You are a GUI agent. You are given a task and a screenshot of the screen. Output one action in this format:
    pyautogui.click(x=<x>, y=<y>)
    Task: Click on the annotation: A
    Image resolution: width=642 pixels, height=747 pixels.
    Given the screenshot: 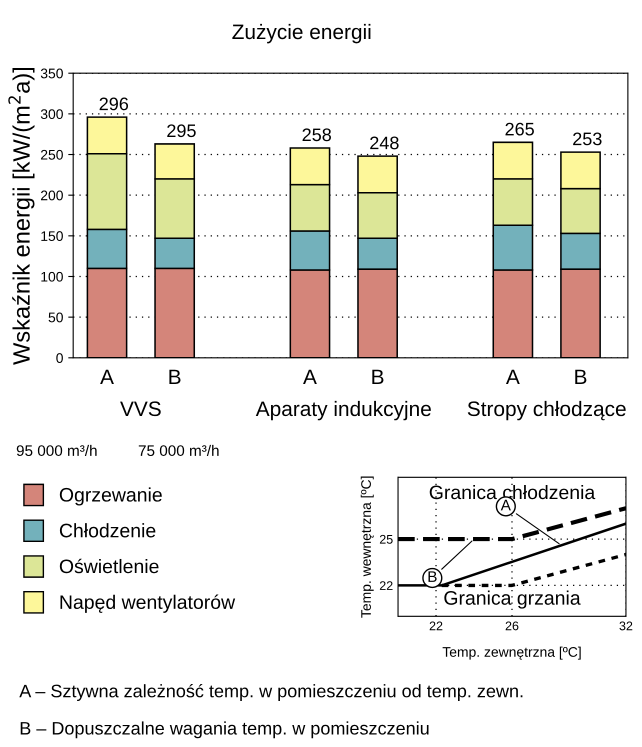 What is the action you would take?
    pyautogui.click(x=505, y=505)
    